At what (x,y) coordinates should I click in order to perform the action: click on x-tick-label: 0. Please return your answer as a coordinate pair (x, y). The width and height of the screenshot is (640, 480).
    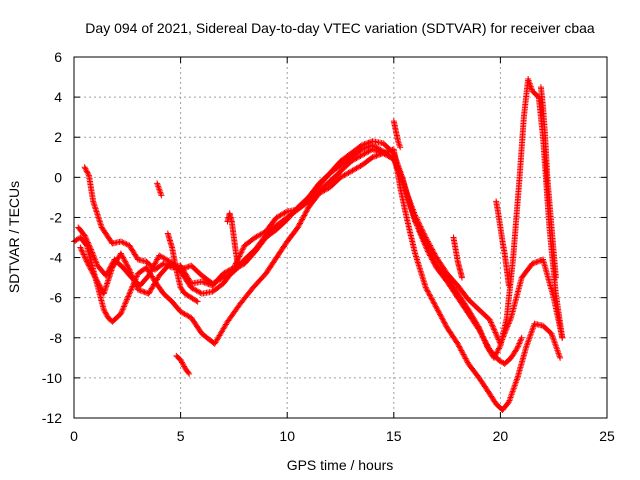
    Looking at the image, I should click on (74, 436).